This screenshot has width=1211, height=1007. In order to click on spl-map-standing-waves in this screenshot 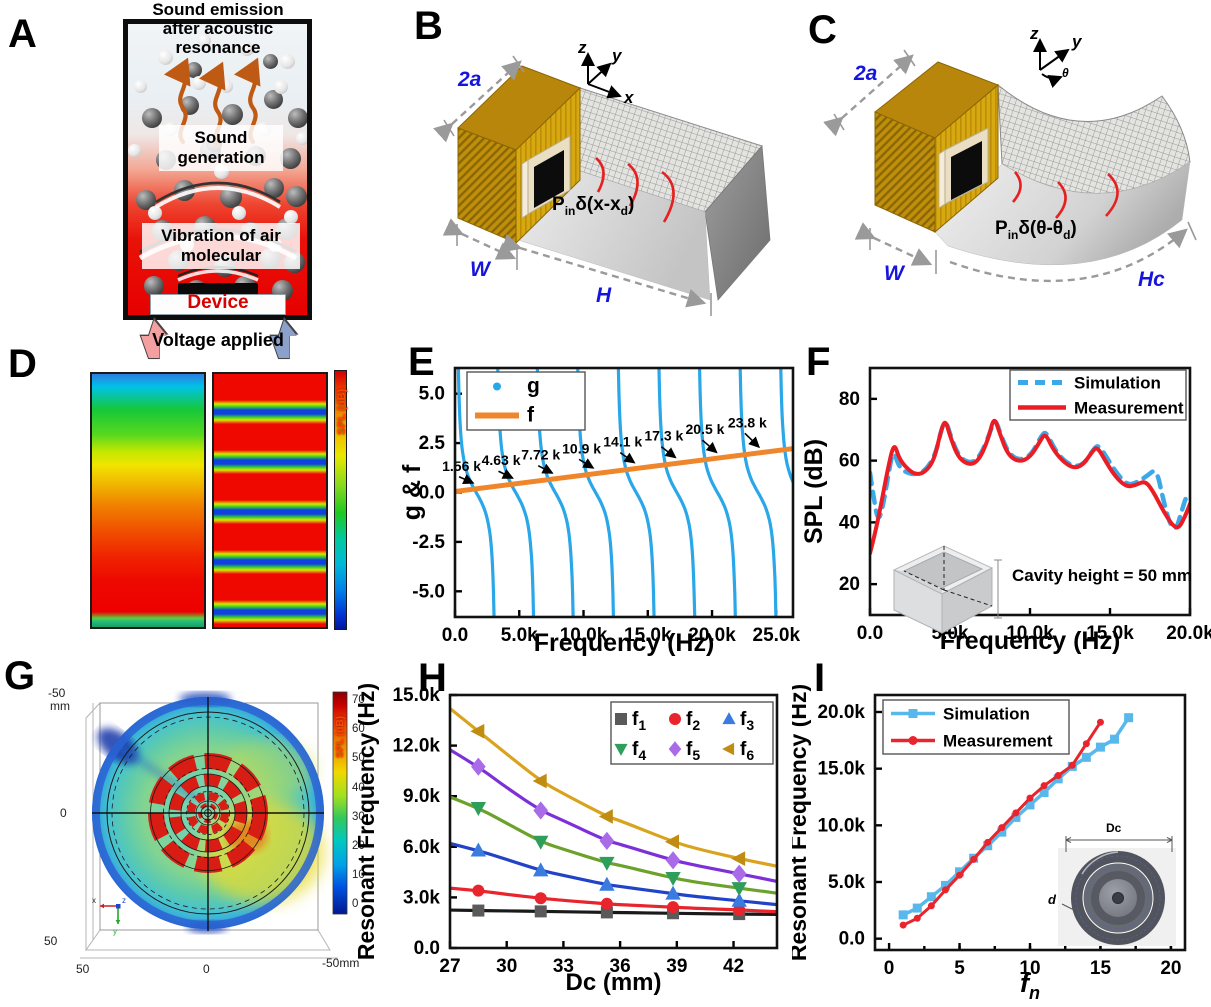, I will do `click(270, 500)`.